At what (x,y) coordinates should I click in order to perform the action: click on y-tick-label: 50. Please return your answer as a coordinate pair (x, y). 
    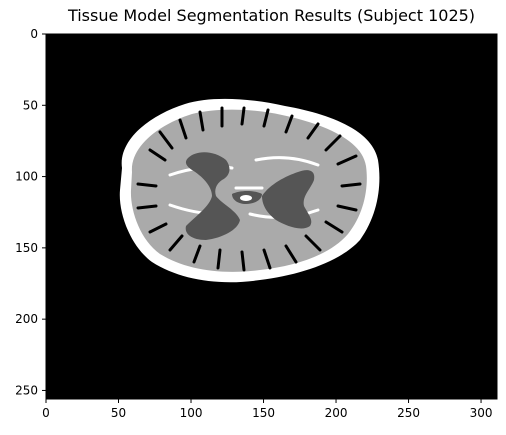
    Looking at the image, I should click on (30, 105).